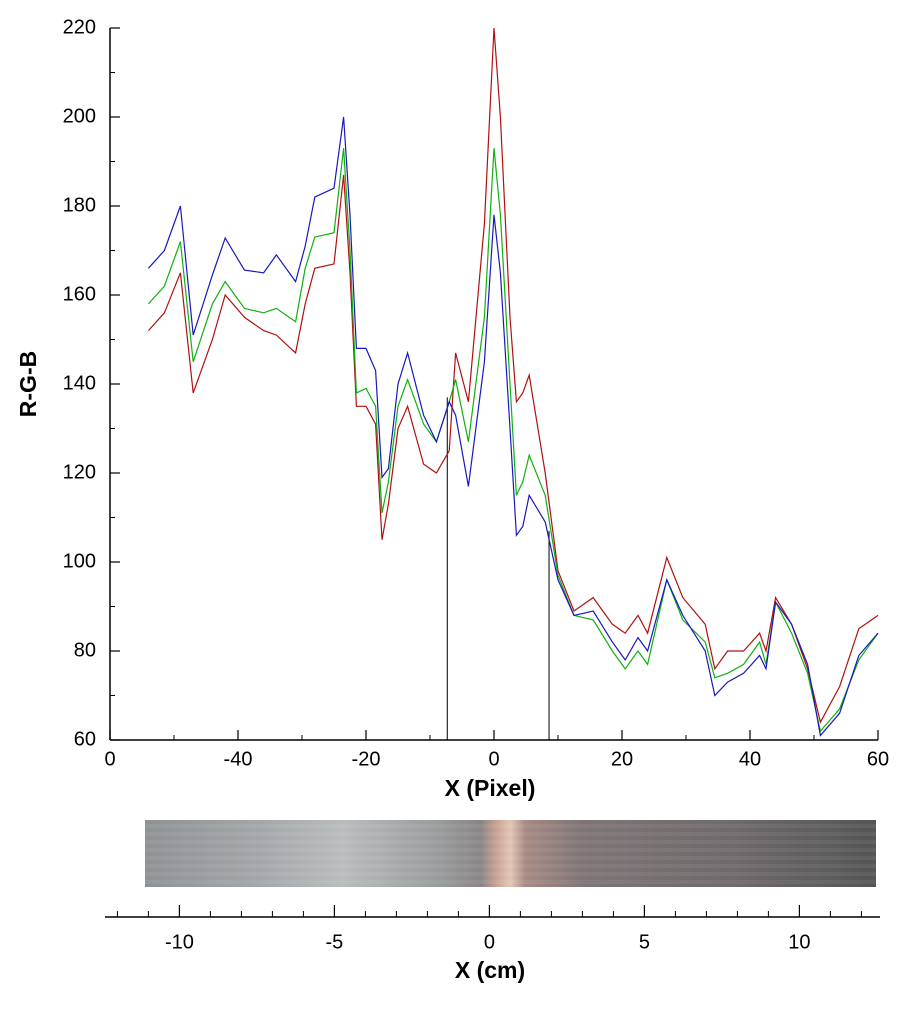  What do you see at coordinates (79, 294) in the screenshot?
I see `y-tick-label: 160` at bounding box center [79, 294].